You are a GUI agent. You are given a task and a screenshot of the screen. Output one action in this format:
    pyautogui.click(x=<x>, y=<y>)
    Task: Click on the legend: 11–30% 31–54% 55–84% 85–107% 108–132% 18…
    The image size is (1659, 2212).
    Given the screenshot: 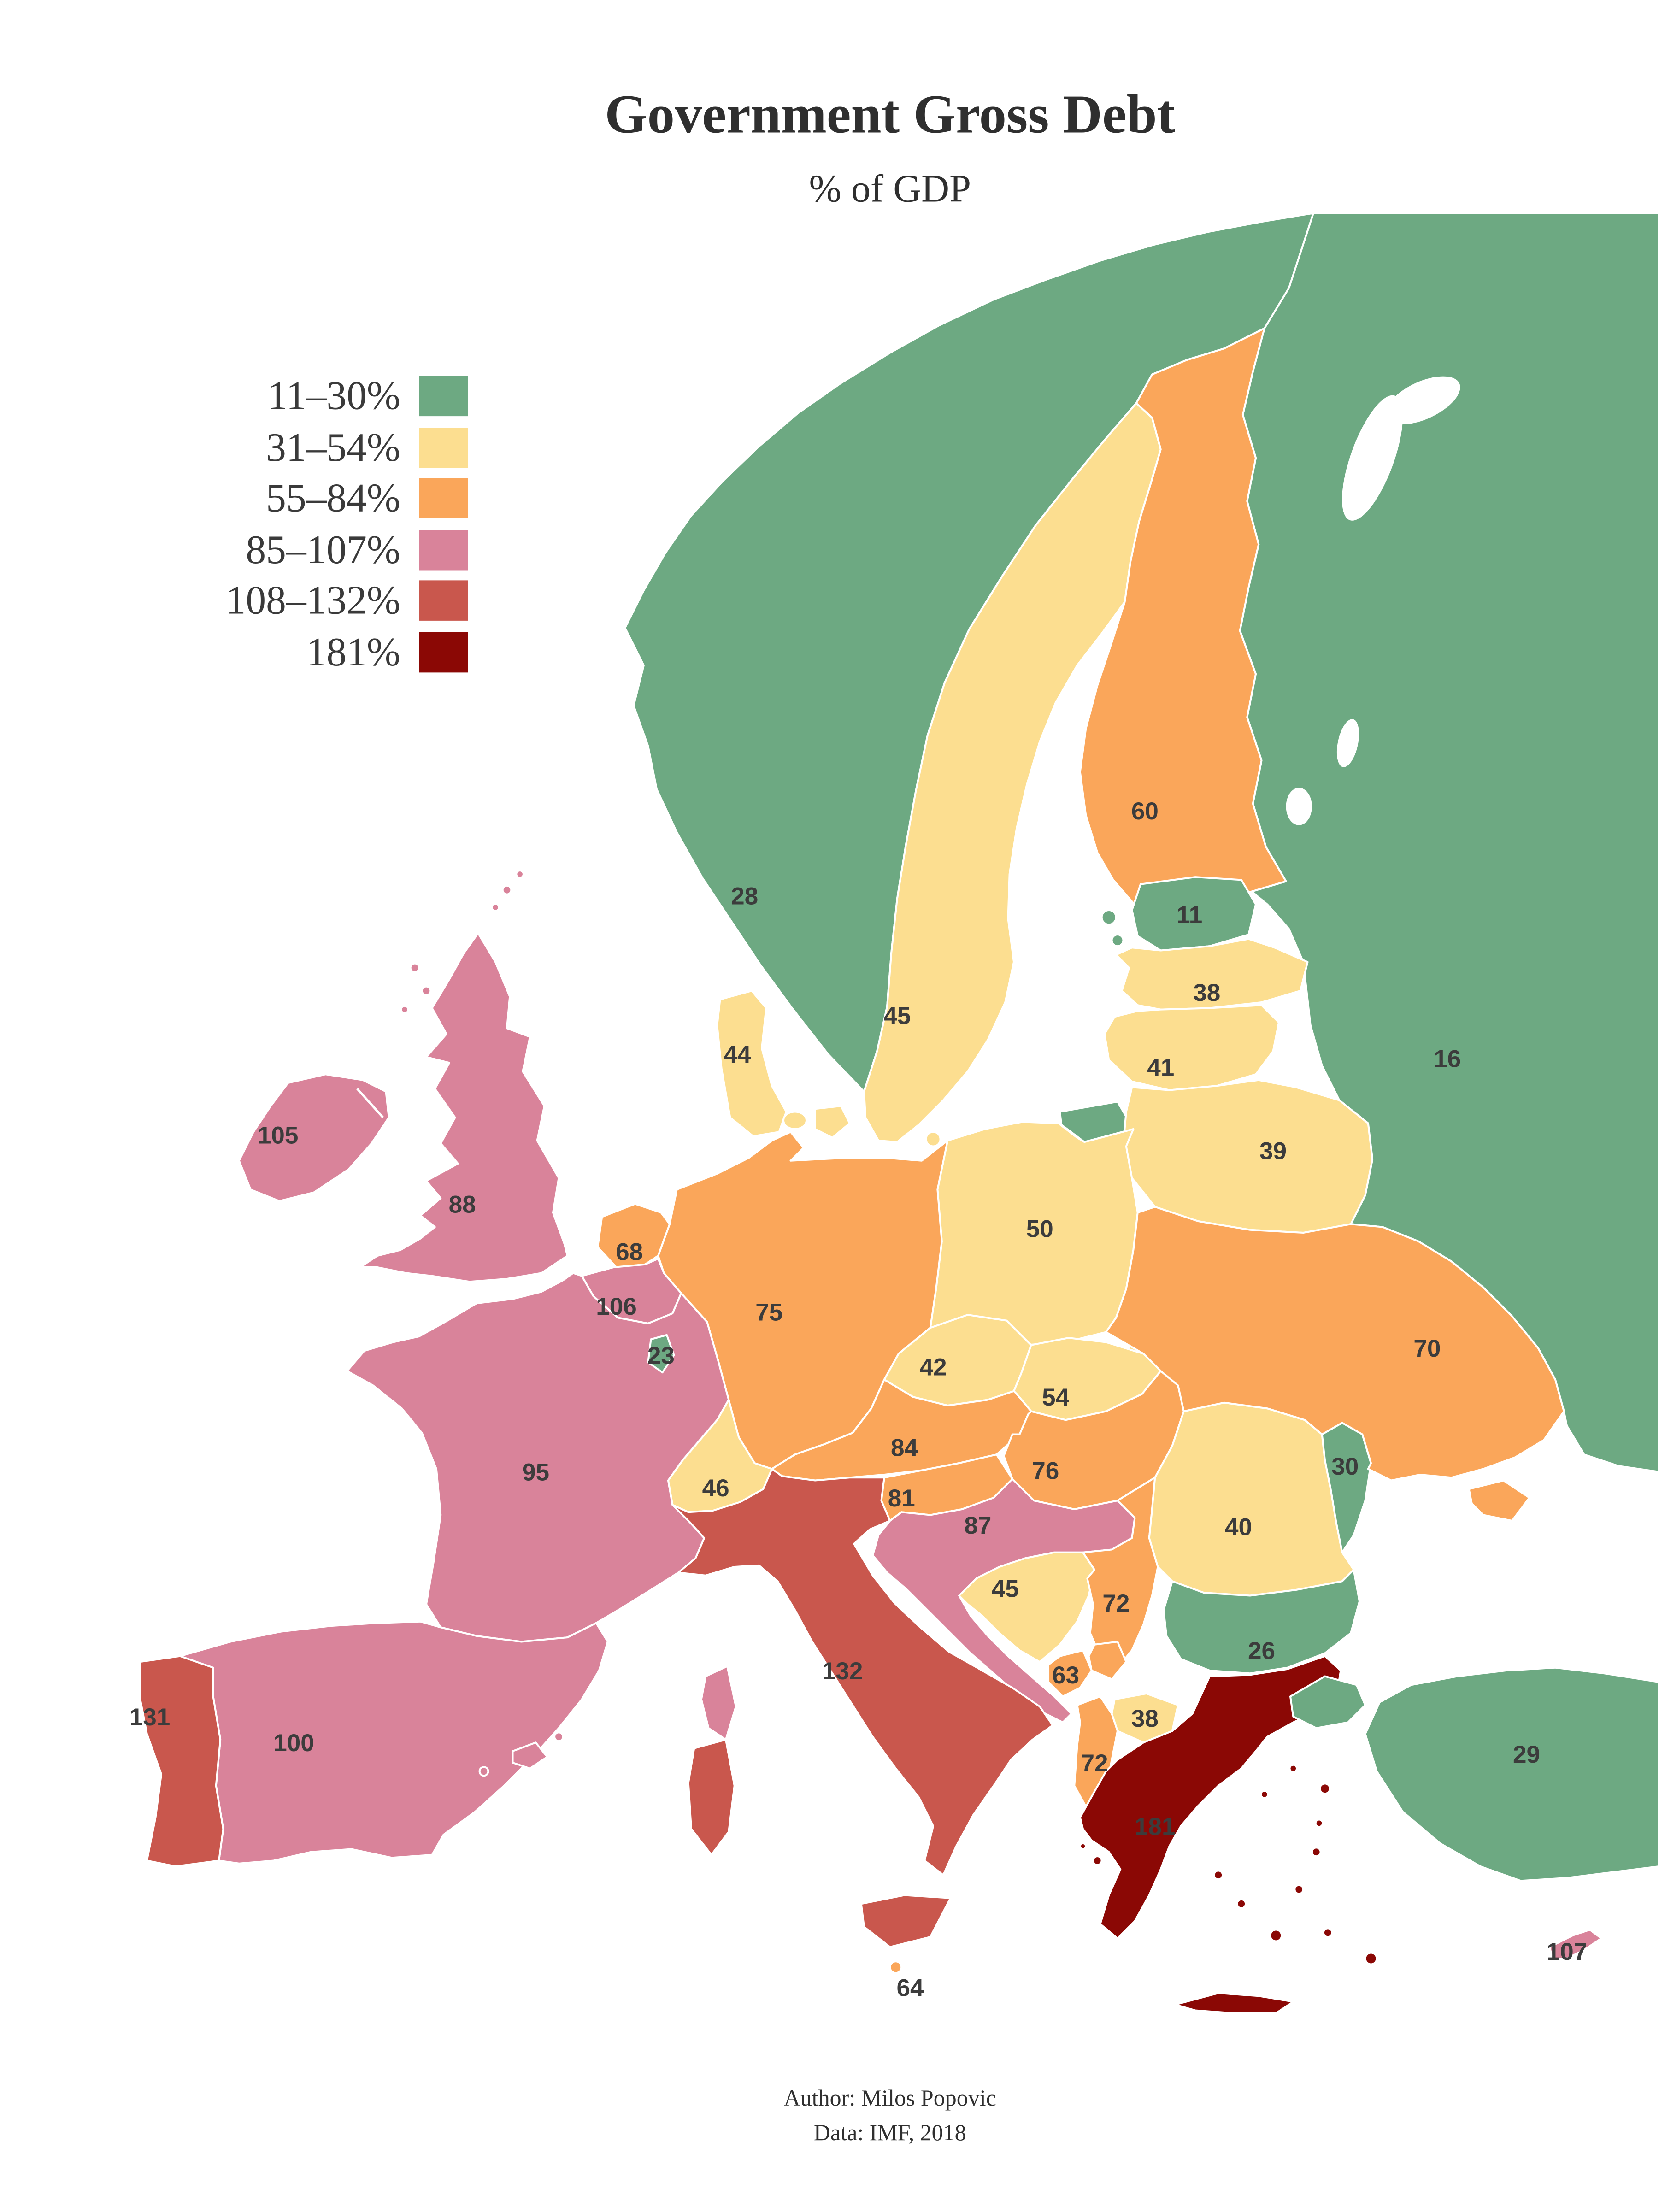 What is the action you would take?
    pyautogui.click(x=347, y=523)
    